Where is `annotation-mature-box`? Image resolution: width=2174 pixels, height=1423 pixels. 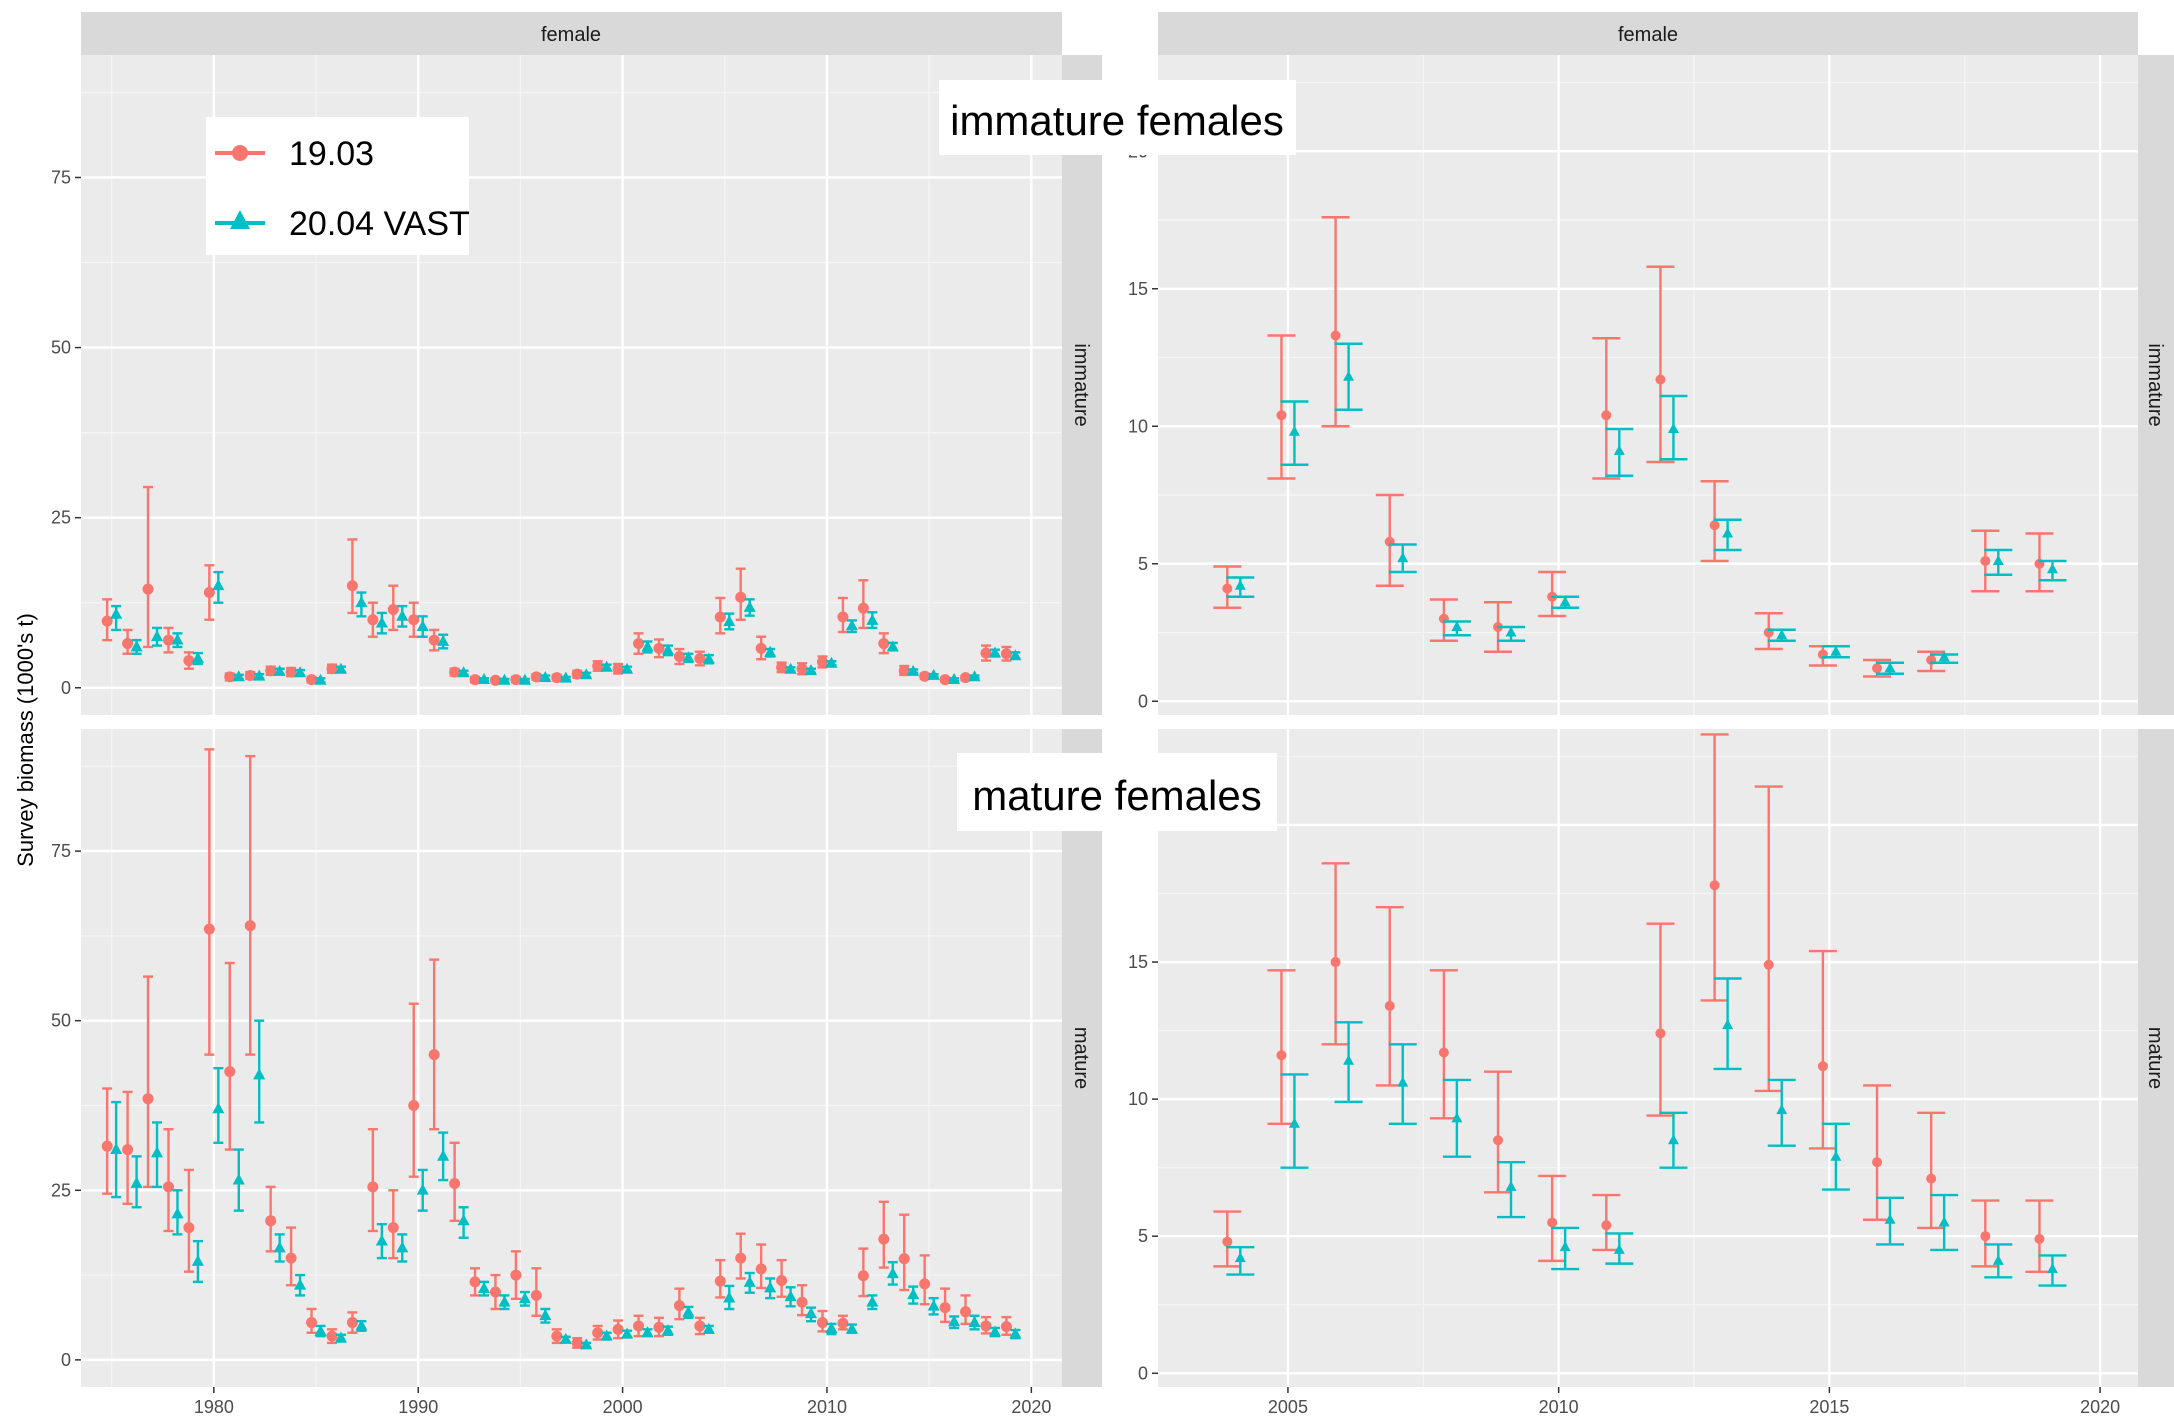
annotation-mature-box is located at coordinates (1117, 792).